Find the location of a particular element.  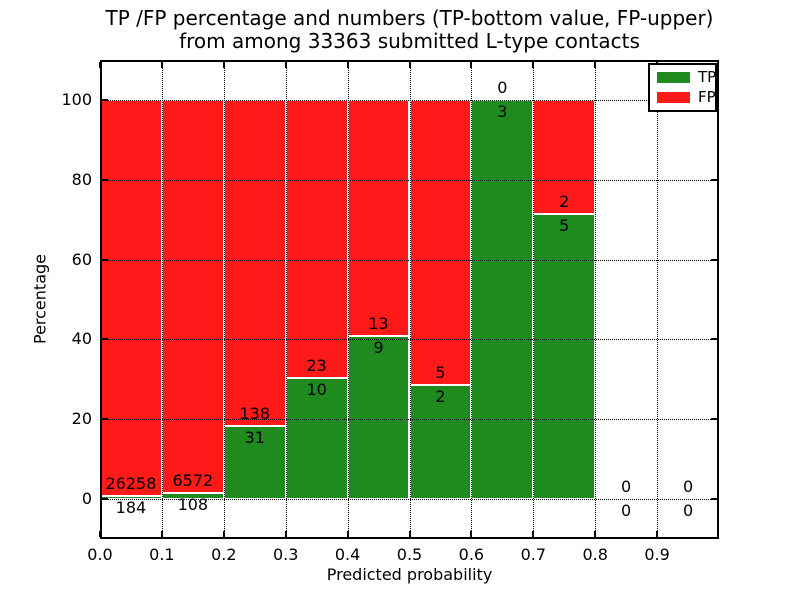

annotation-tp-count: 9 is located at coordinates (378, 347).